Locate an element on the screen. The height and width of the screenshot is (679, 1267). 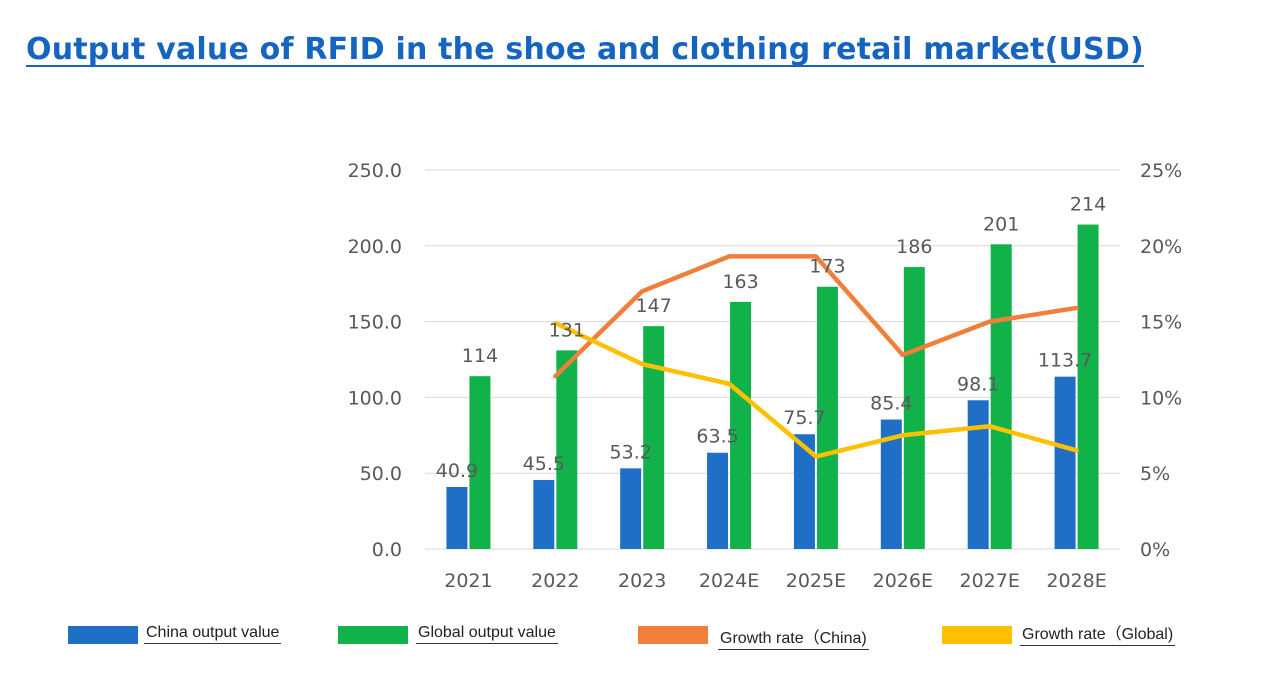
data-label-china-output: 98.1 is located at coordinates (978, 384).